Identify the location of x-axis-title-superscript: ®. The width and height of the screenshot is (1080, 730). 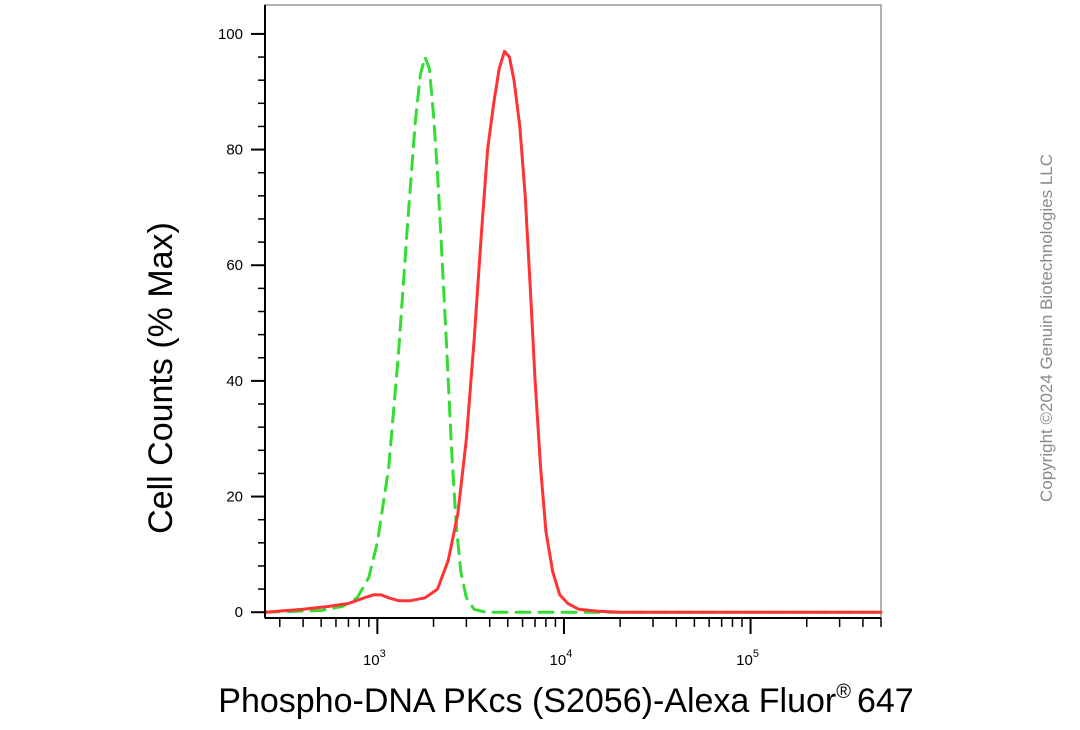
(843, 692).